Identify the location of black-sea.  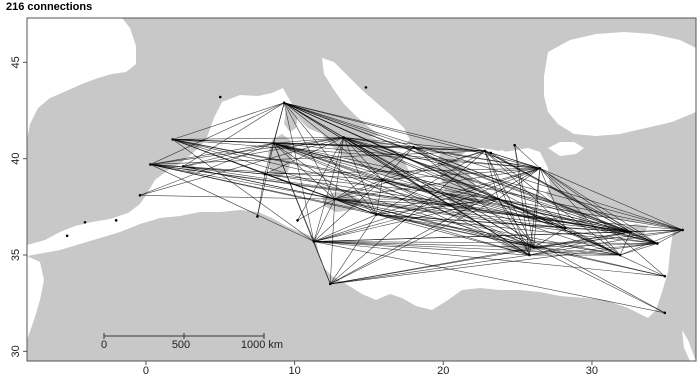
(620, 84).